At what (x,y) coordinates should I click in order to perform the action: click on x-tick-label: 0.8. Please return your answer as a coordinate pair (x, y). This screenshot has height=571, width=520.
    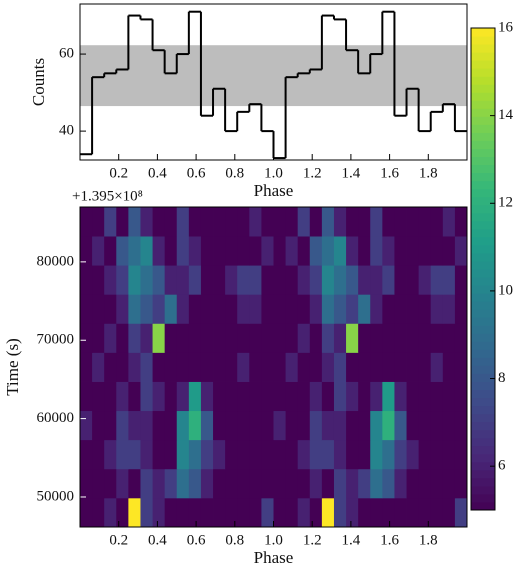
    Looking at the image, I should click on (234, 173).